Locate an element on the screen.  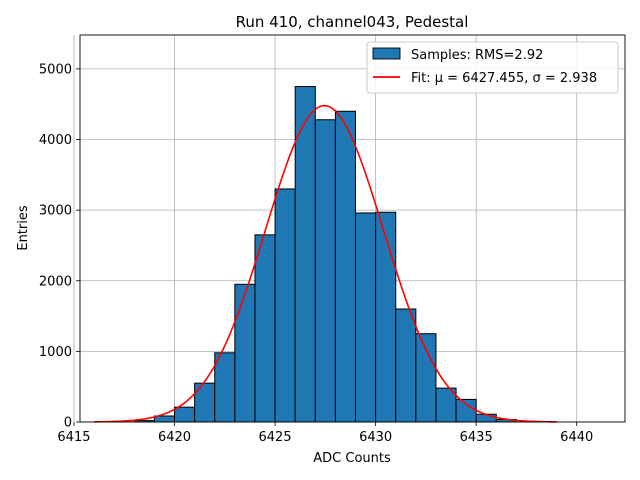
x-tick-label: 6425 is located at coordinates (275, 437).